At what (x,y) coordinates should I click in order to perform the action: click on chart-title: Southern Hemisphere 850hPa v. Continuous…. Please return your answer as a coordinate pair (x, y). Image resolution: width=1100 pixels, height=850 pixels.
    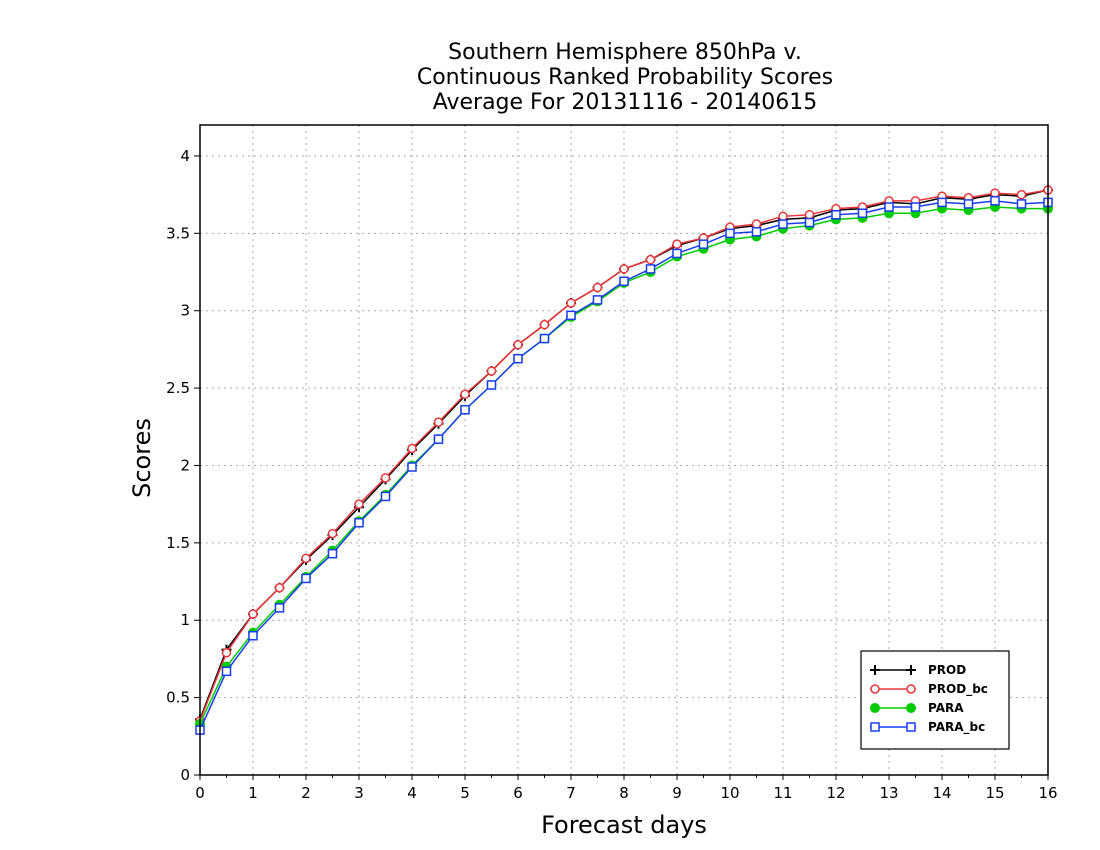
    Looking at the image, I should click on (625, 77).